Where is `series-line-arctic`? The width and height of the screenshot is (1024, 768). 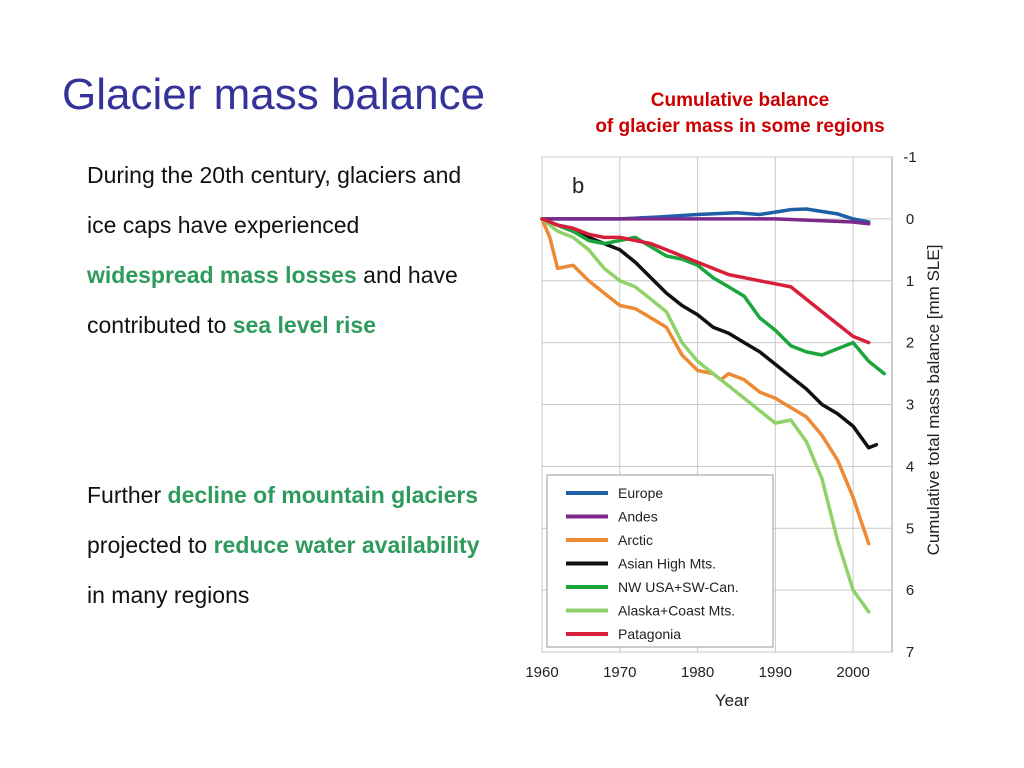 series-line-arctic is located at coordinates (705, 381).